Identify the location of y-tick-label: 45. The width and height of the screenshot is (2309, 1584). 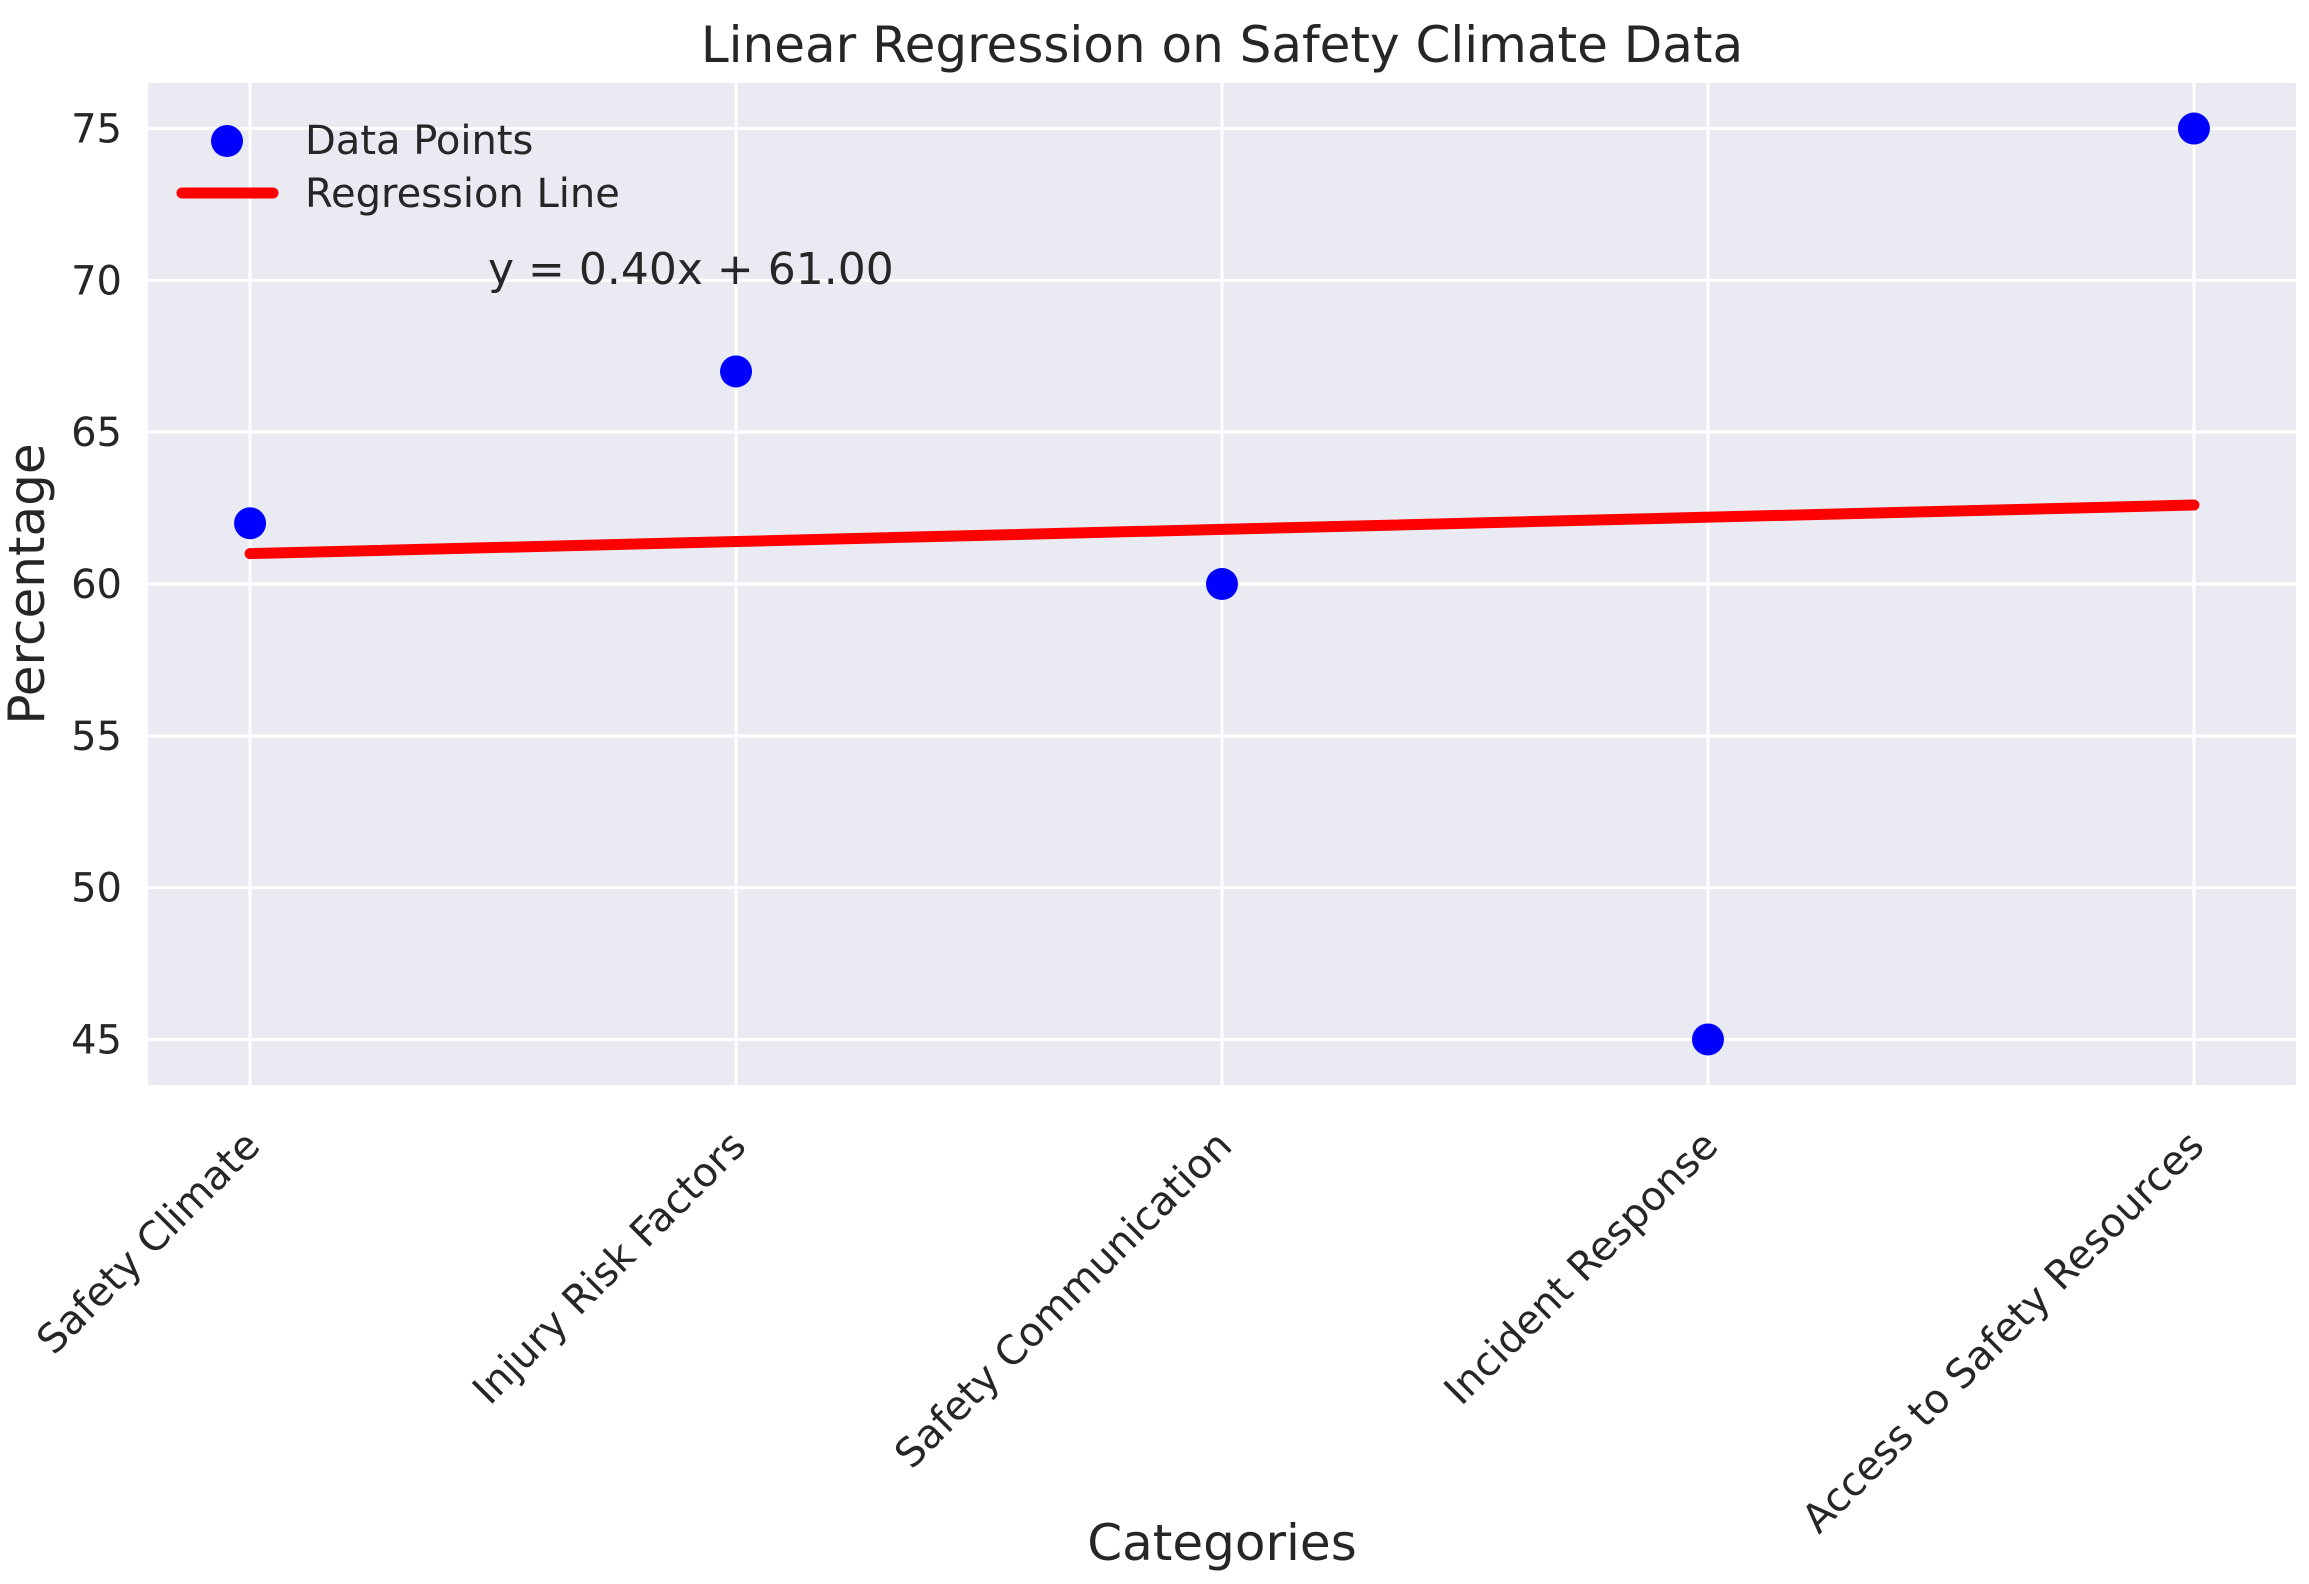
(96, 1040).